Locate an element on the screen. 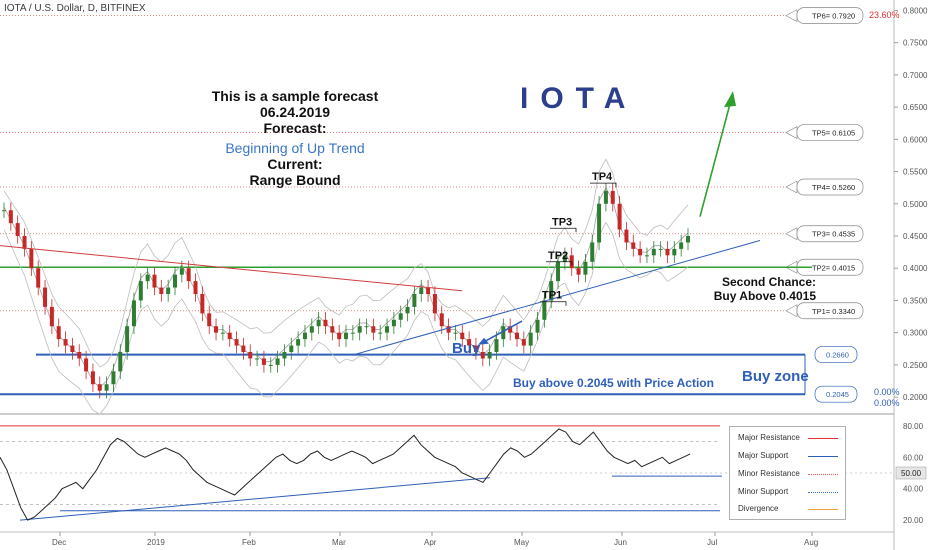 This screenshot has width=932, height=550. price-tick-label: 0.7500 is located at coordinates (915, 43).